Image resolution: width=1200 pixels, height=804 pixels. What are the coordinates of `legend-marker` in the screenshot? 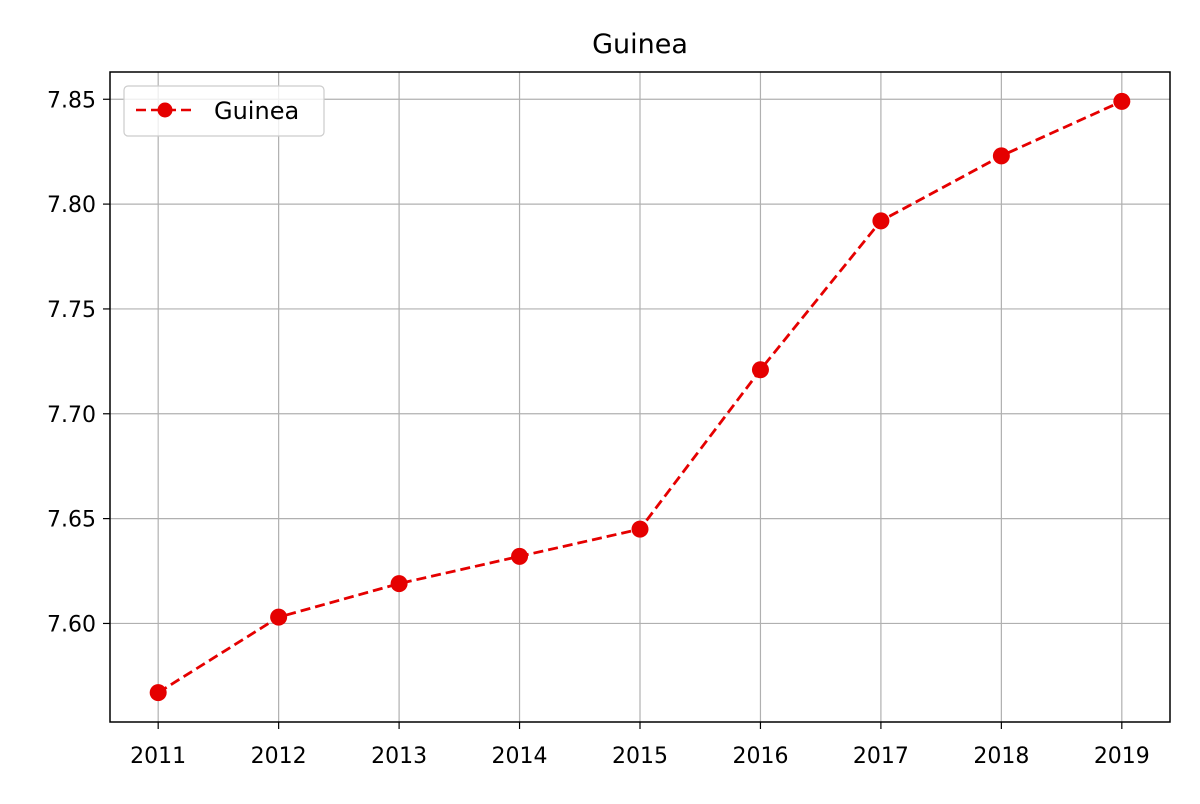 It's located at (165, 110).